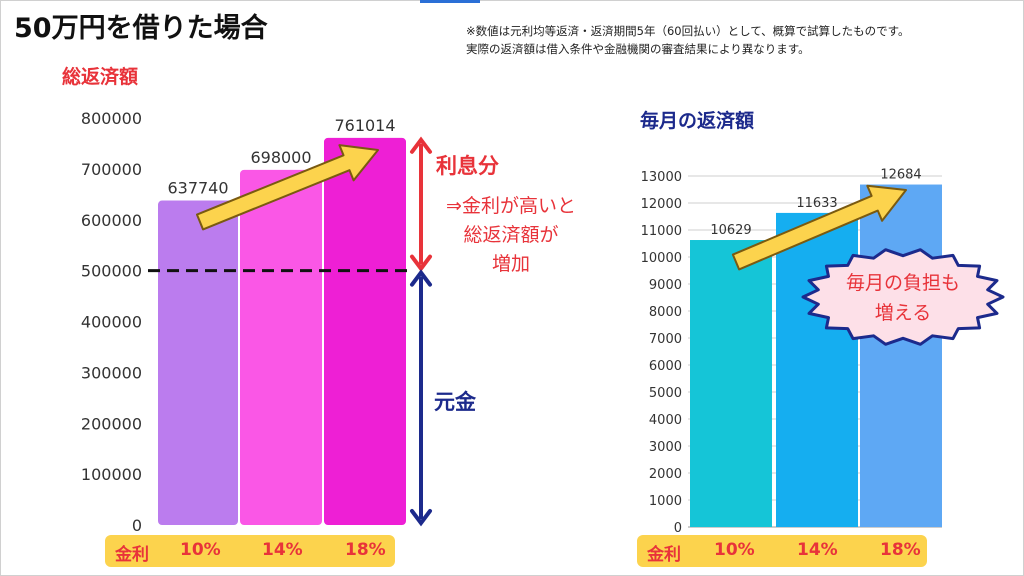  What do you see at coordinates (111, 271) in the screenshot?
I see `left-y-tick: 500000` at bounding box center [111, 271].